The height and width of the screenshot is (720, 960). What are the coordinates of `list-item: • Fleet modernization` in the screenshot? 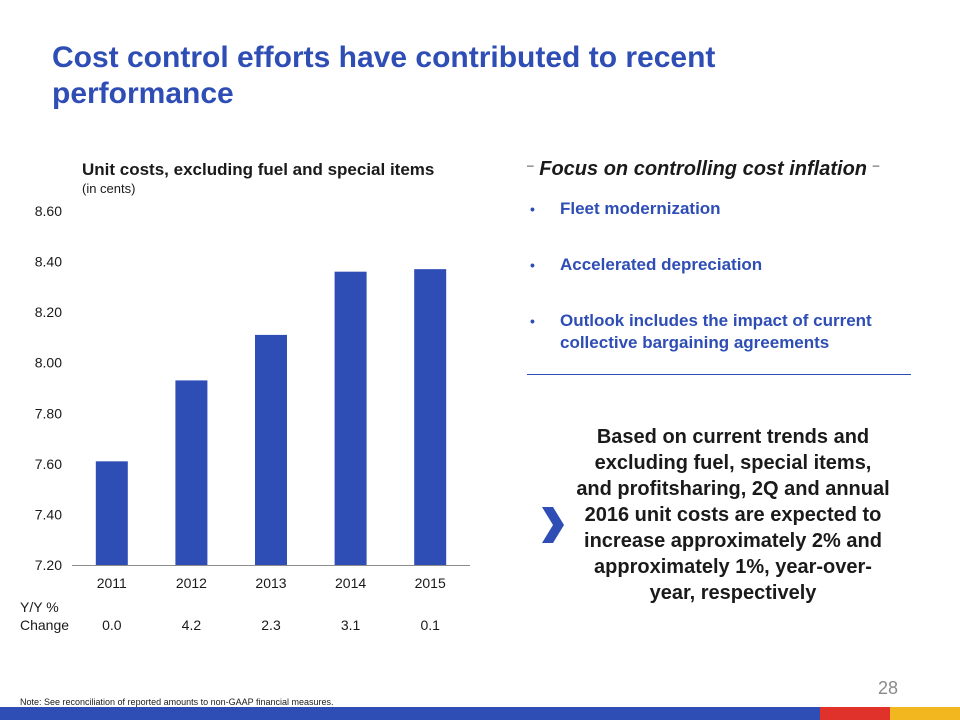 It's located at (720, 209).